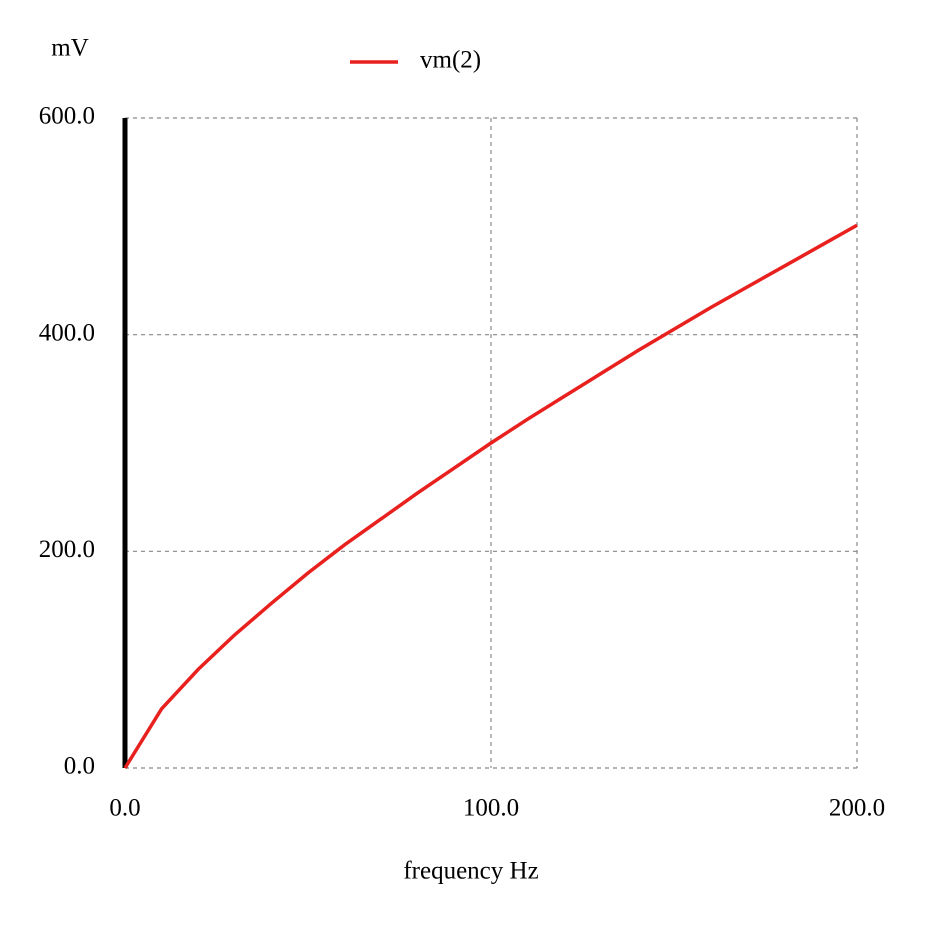 This screenshot has height=930, width=943. Describe the element at coordinates (70, 48) in the screenshot. I see `y-axis-label: mV` at that location.